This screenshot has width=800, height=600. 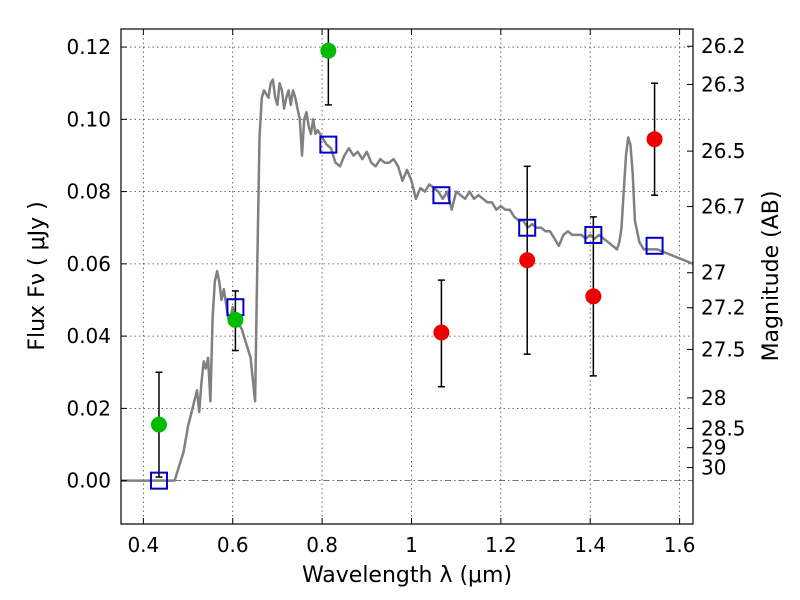 What do you see at coordinates (713, 468) in the screenshot?
I see `y2-tick-label: 30` at bounding box center [713, 468].